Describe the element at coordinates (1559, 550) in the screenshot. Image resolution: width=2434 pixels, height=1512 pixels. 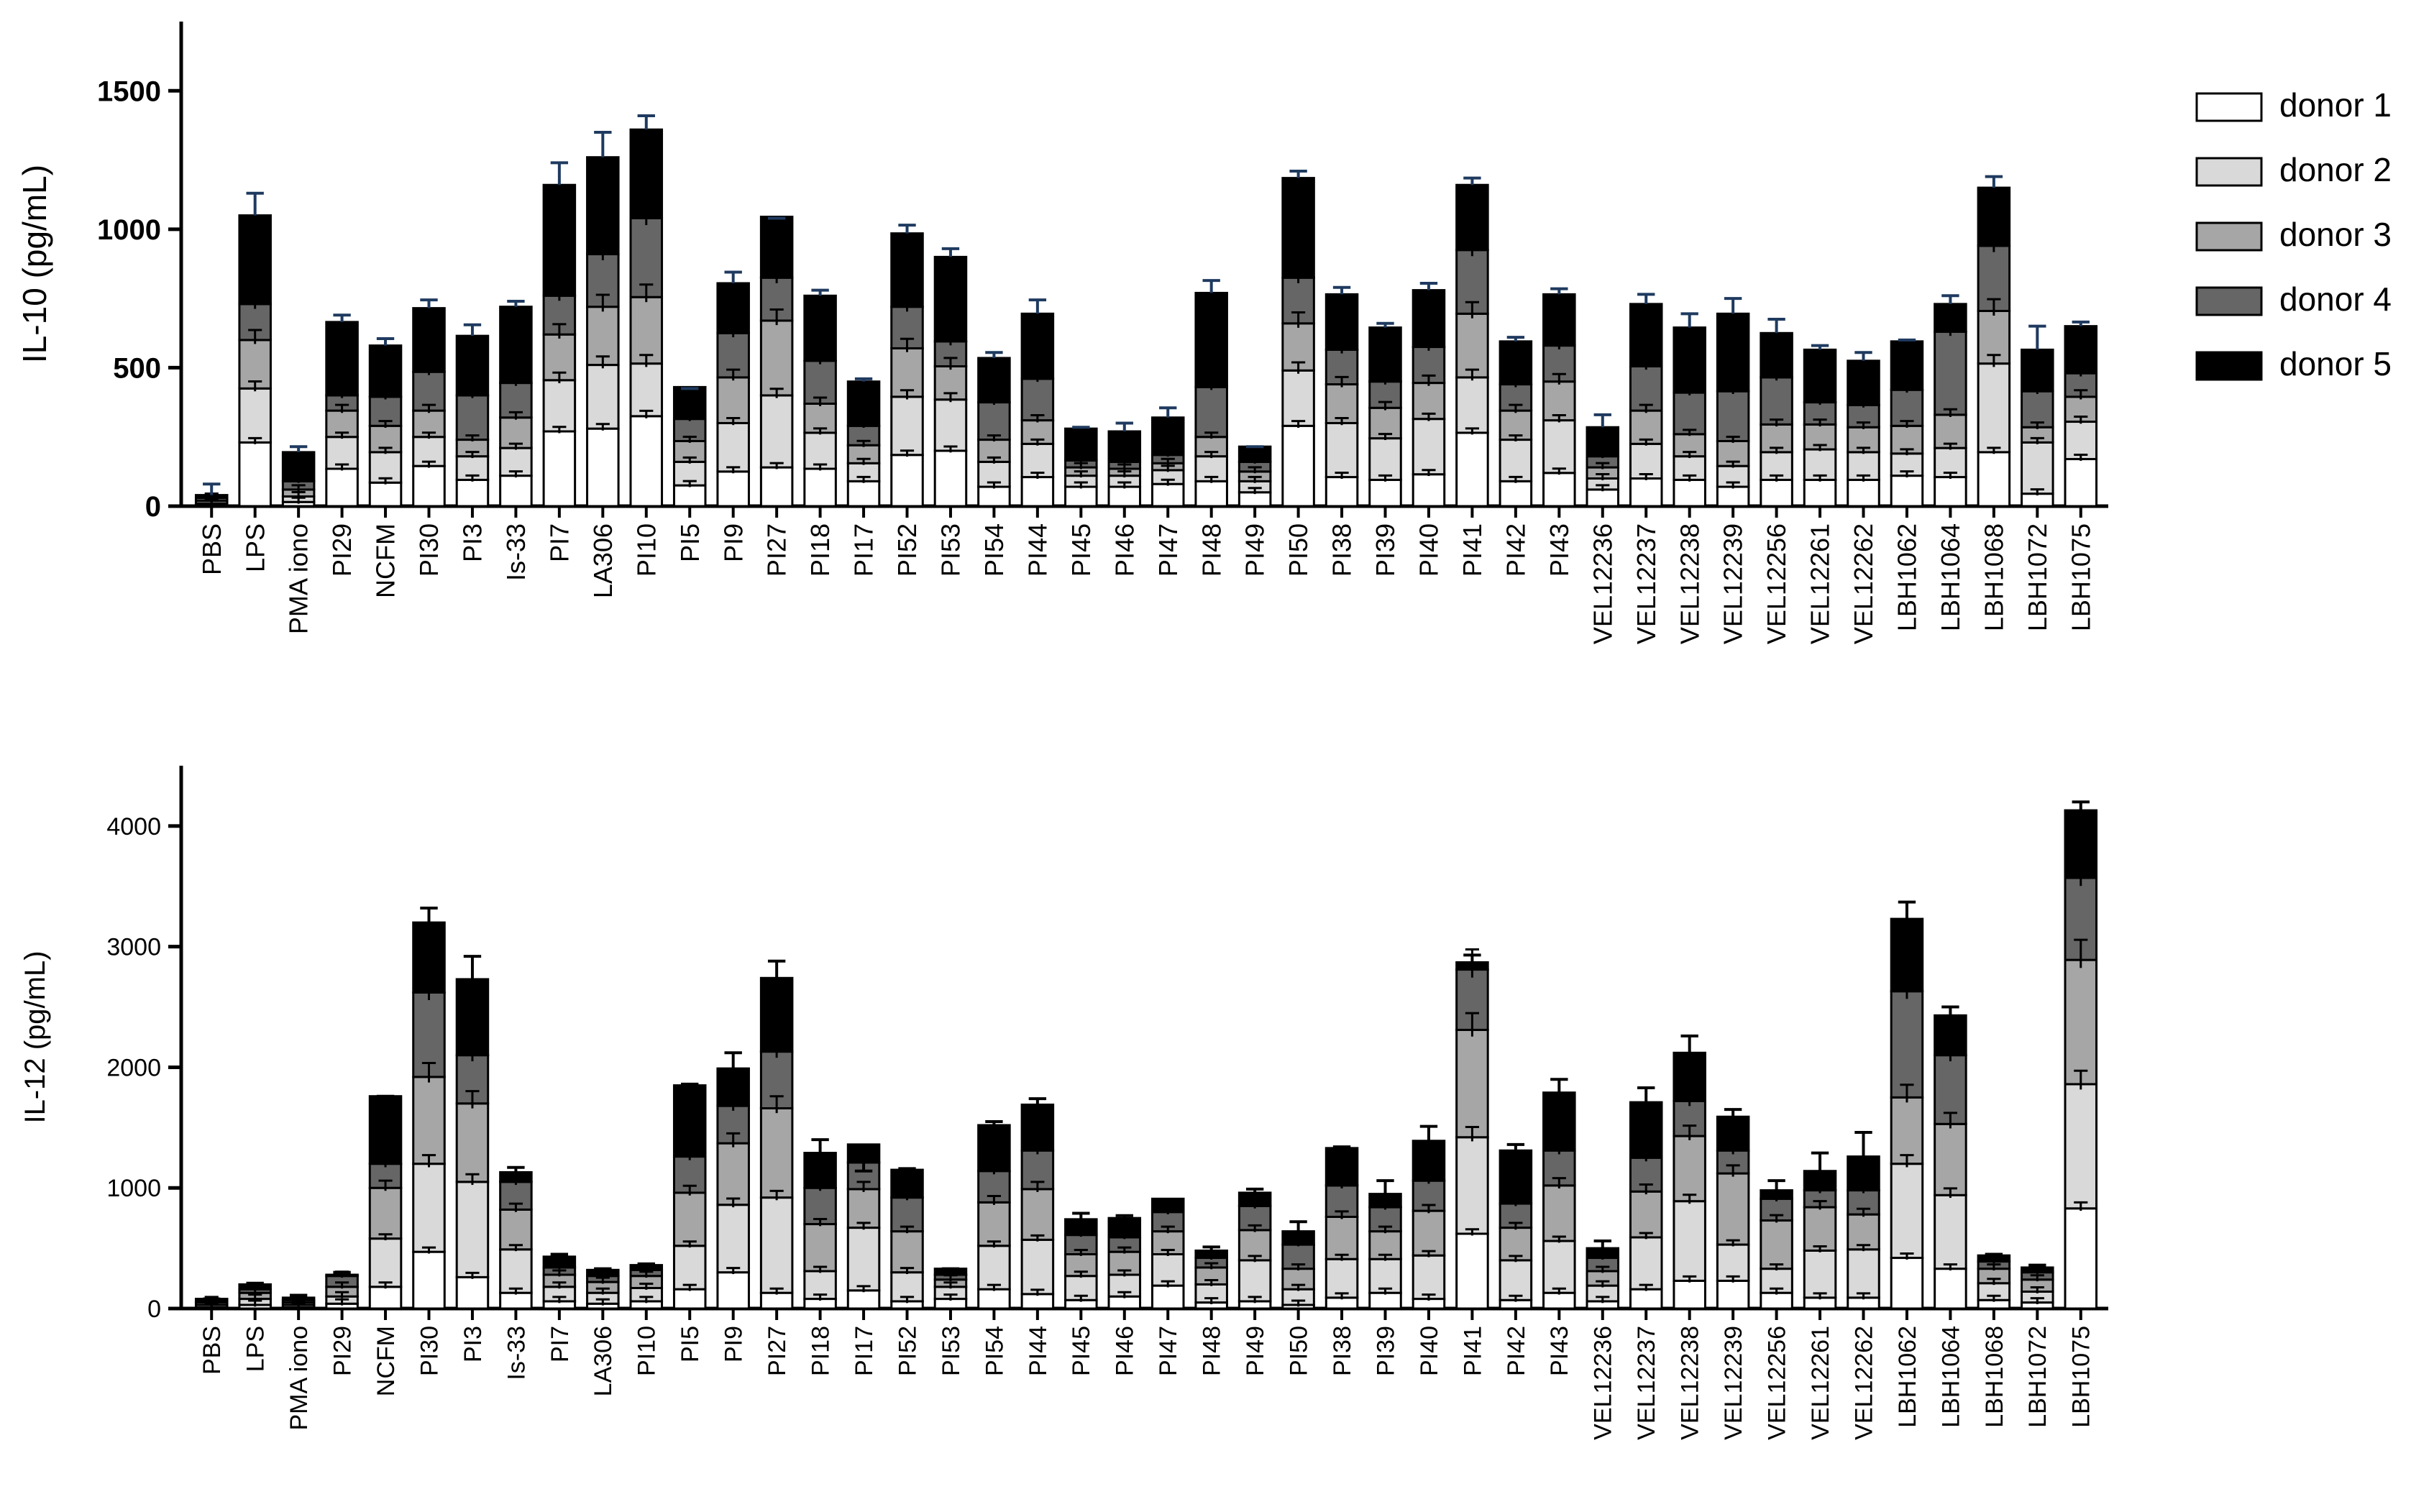
I see `il10-x-tick-label-pi43: PI43` at that location.